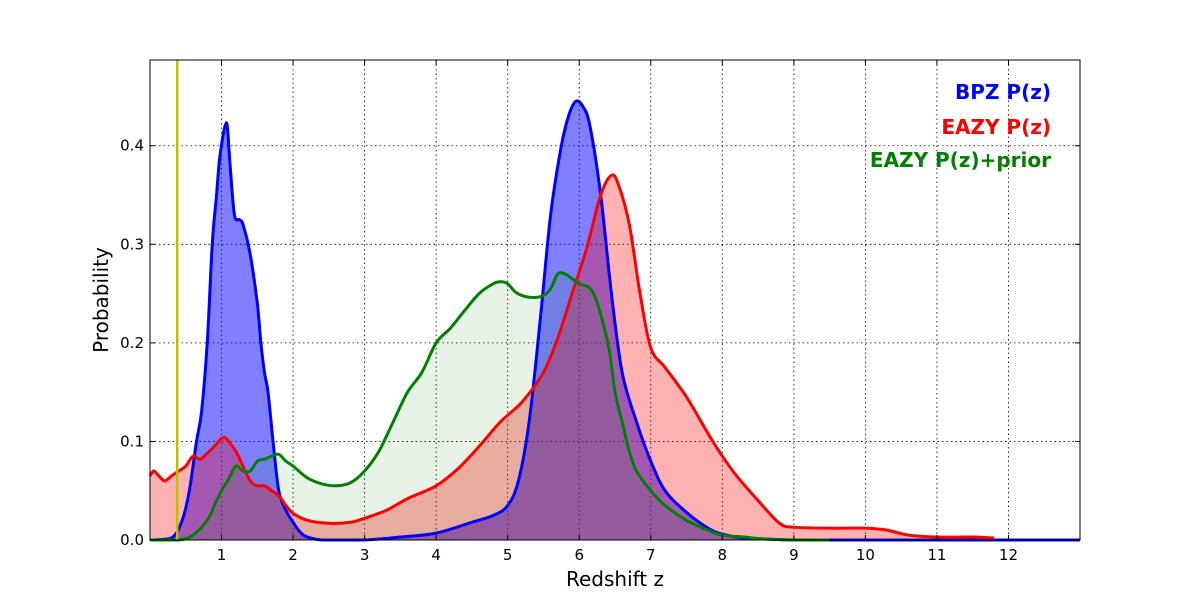 This screenshot has width=1200, height=600. I want to click on legend-entry-eazy-prior: EAZY P(z)+prior, so click(960, 160).